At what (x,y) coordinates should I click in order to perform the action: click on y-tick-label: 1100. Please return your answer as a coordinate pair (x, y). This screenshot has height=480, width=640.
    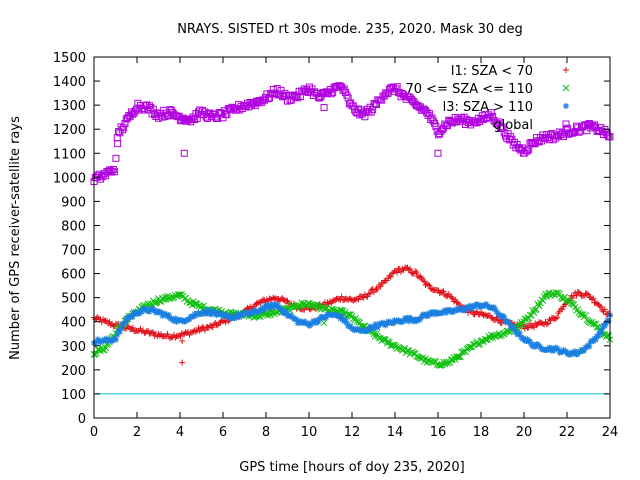
    Looking at the image, I should click on (69, 154).